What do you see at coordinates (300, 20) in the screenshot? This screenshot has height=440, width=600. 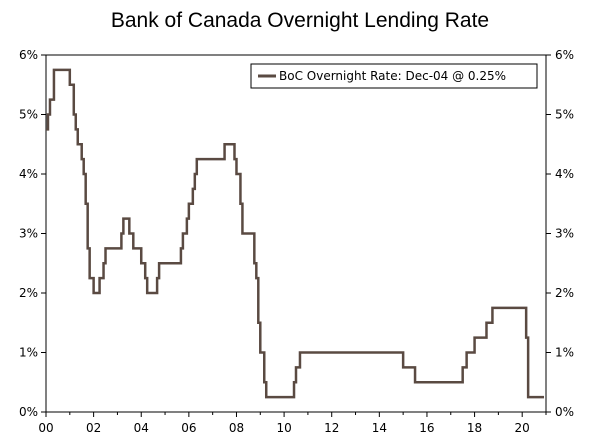 I see `chart-title: Bank of Canada Overnight Lending Rate` at bounding box center [300, 20].